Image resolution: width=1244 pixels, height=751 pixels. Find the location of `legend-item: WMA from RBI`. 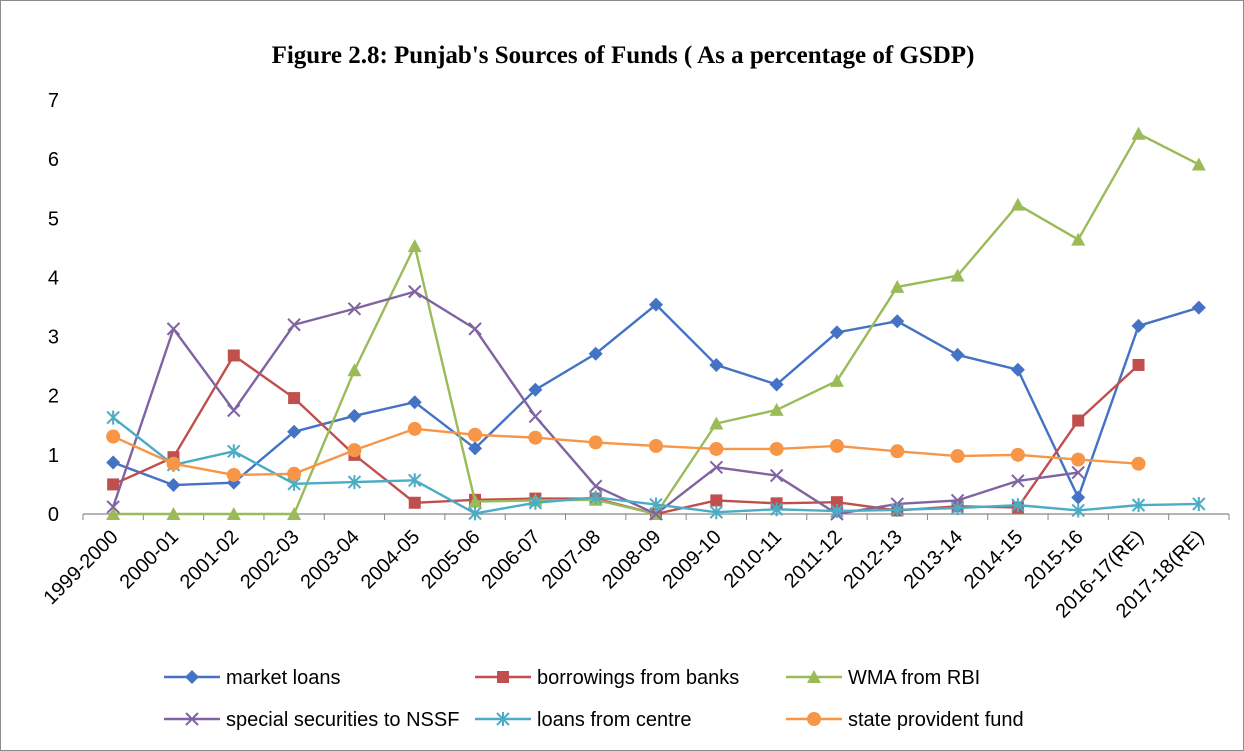

legend-item: WMA from RBI is located at coordinates (883, 678).